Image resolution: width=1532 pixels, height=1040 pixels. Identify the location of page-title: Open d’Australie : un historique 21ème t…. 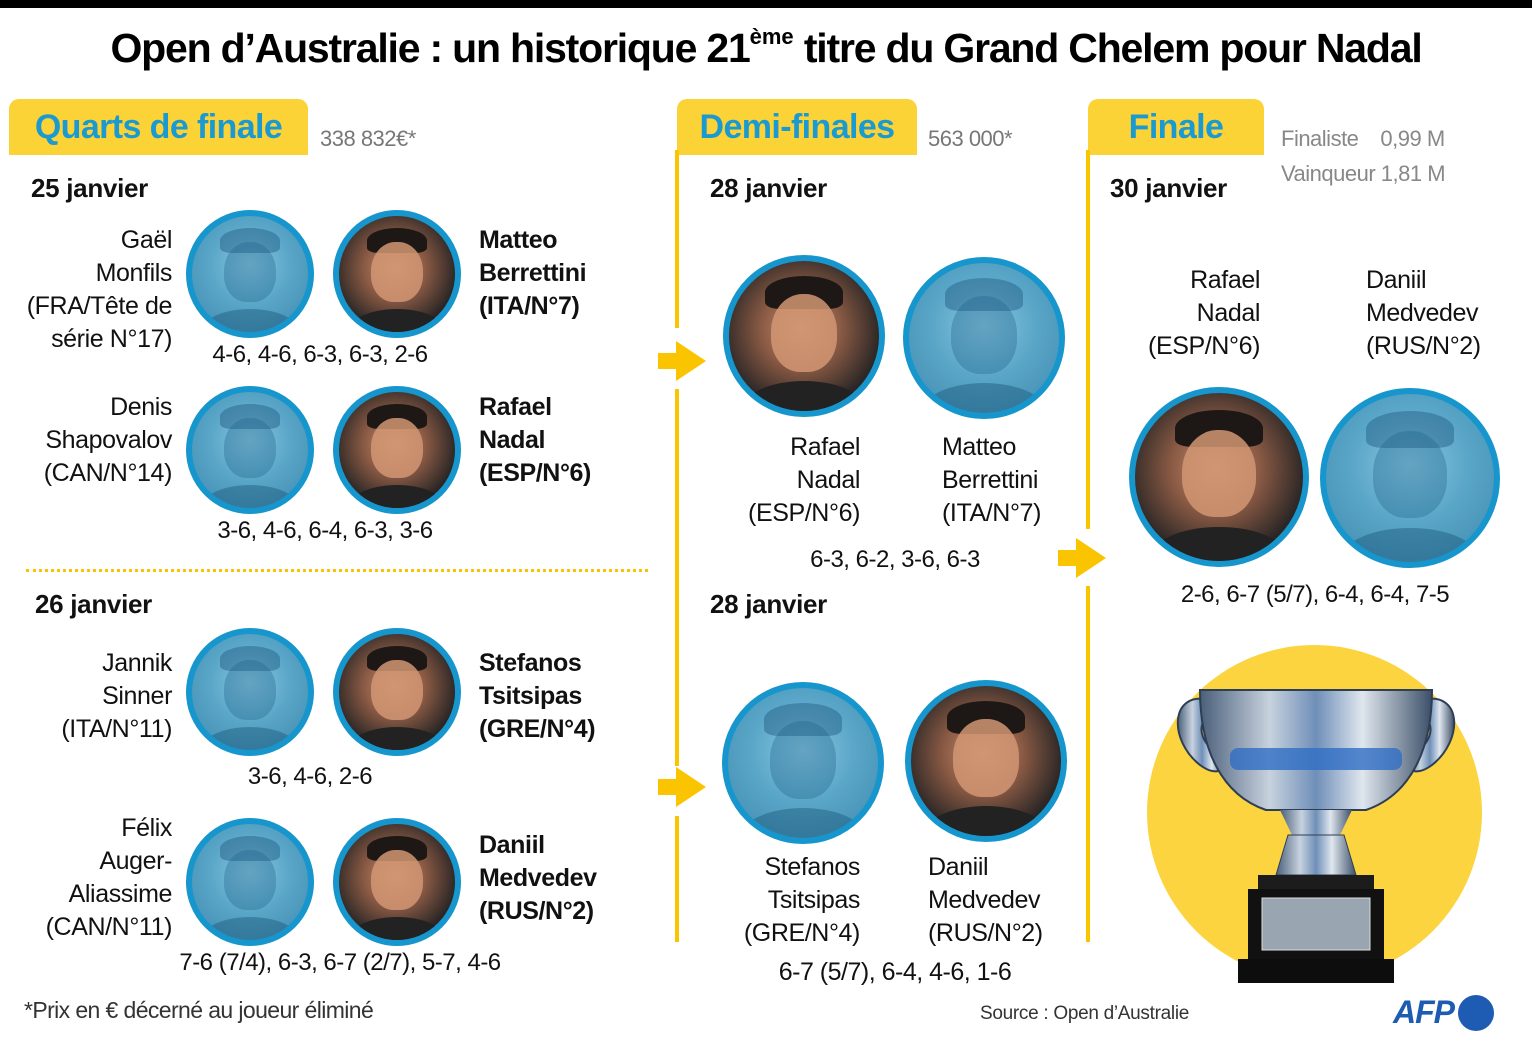
(766, 47).